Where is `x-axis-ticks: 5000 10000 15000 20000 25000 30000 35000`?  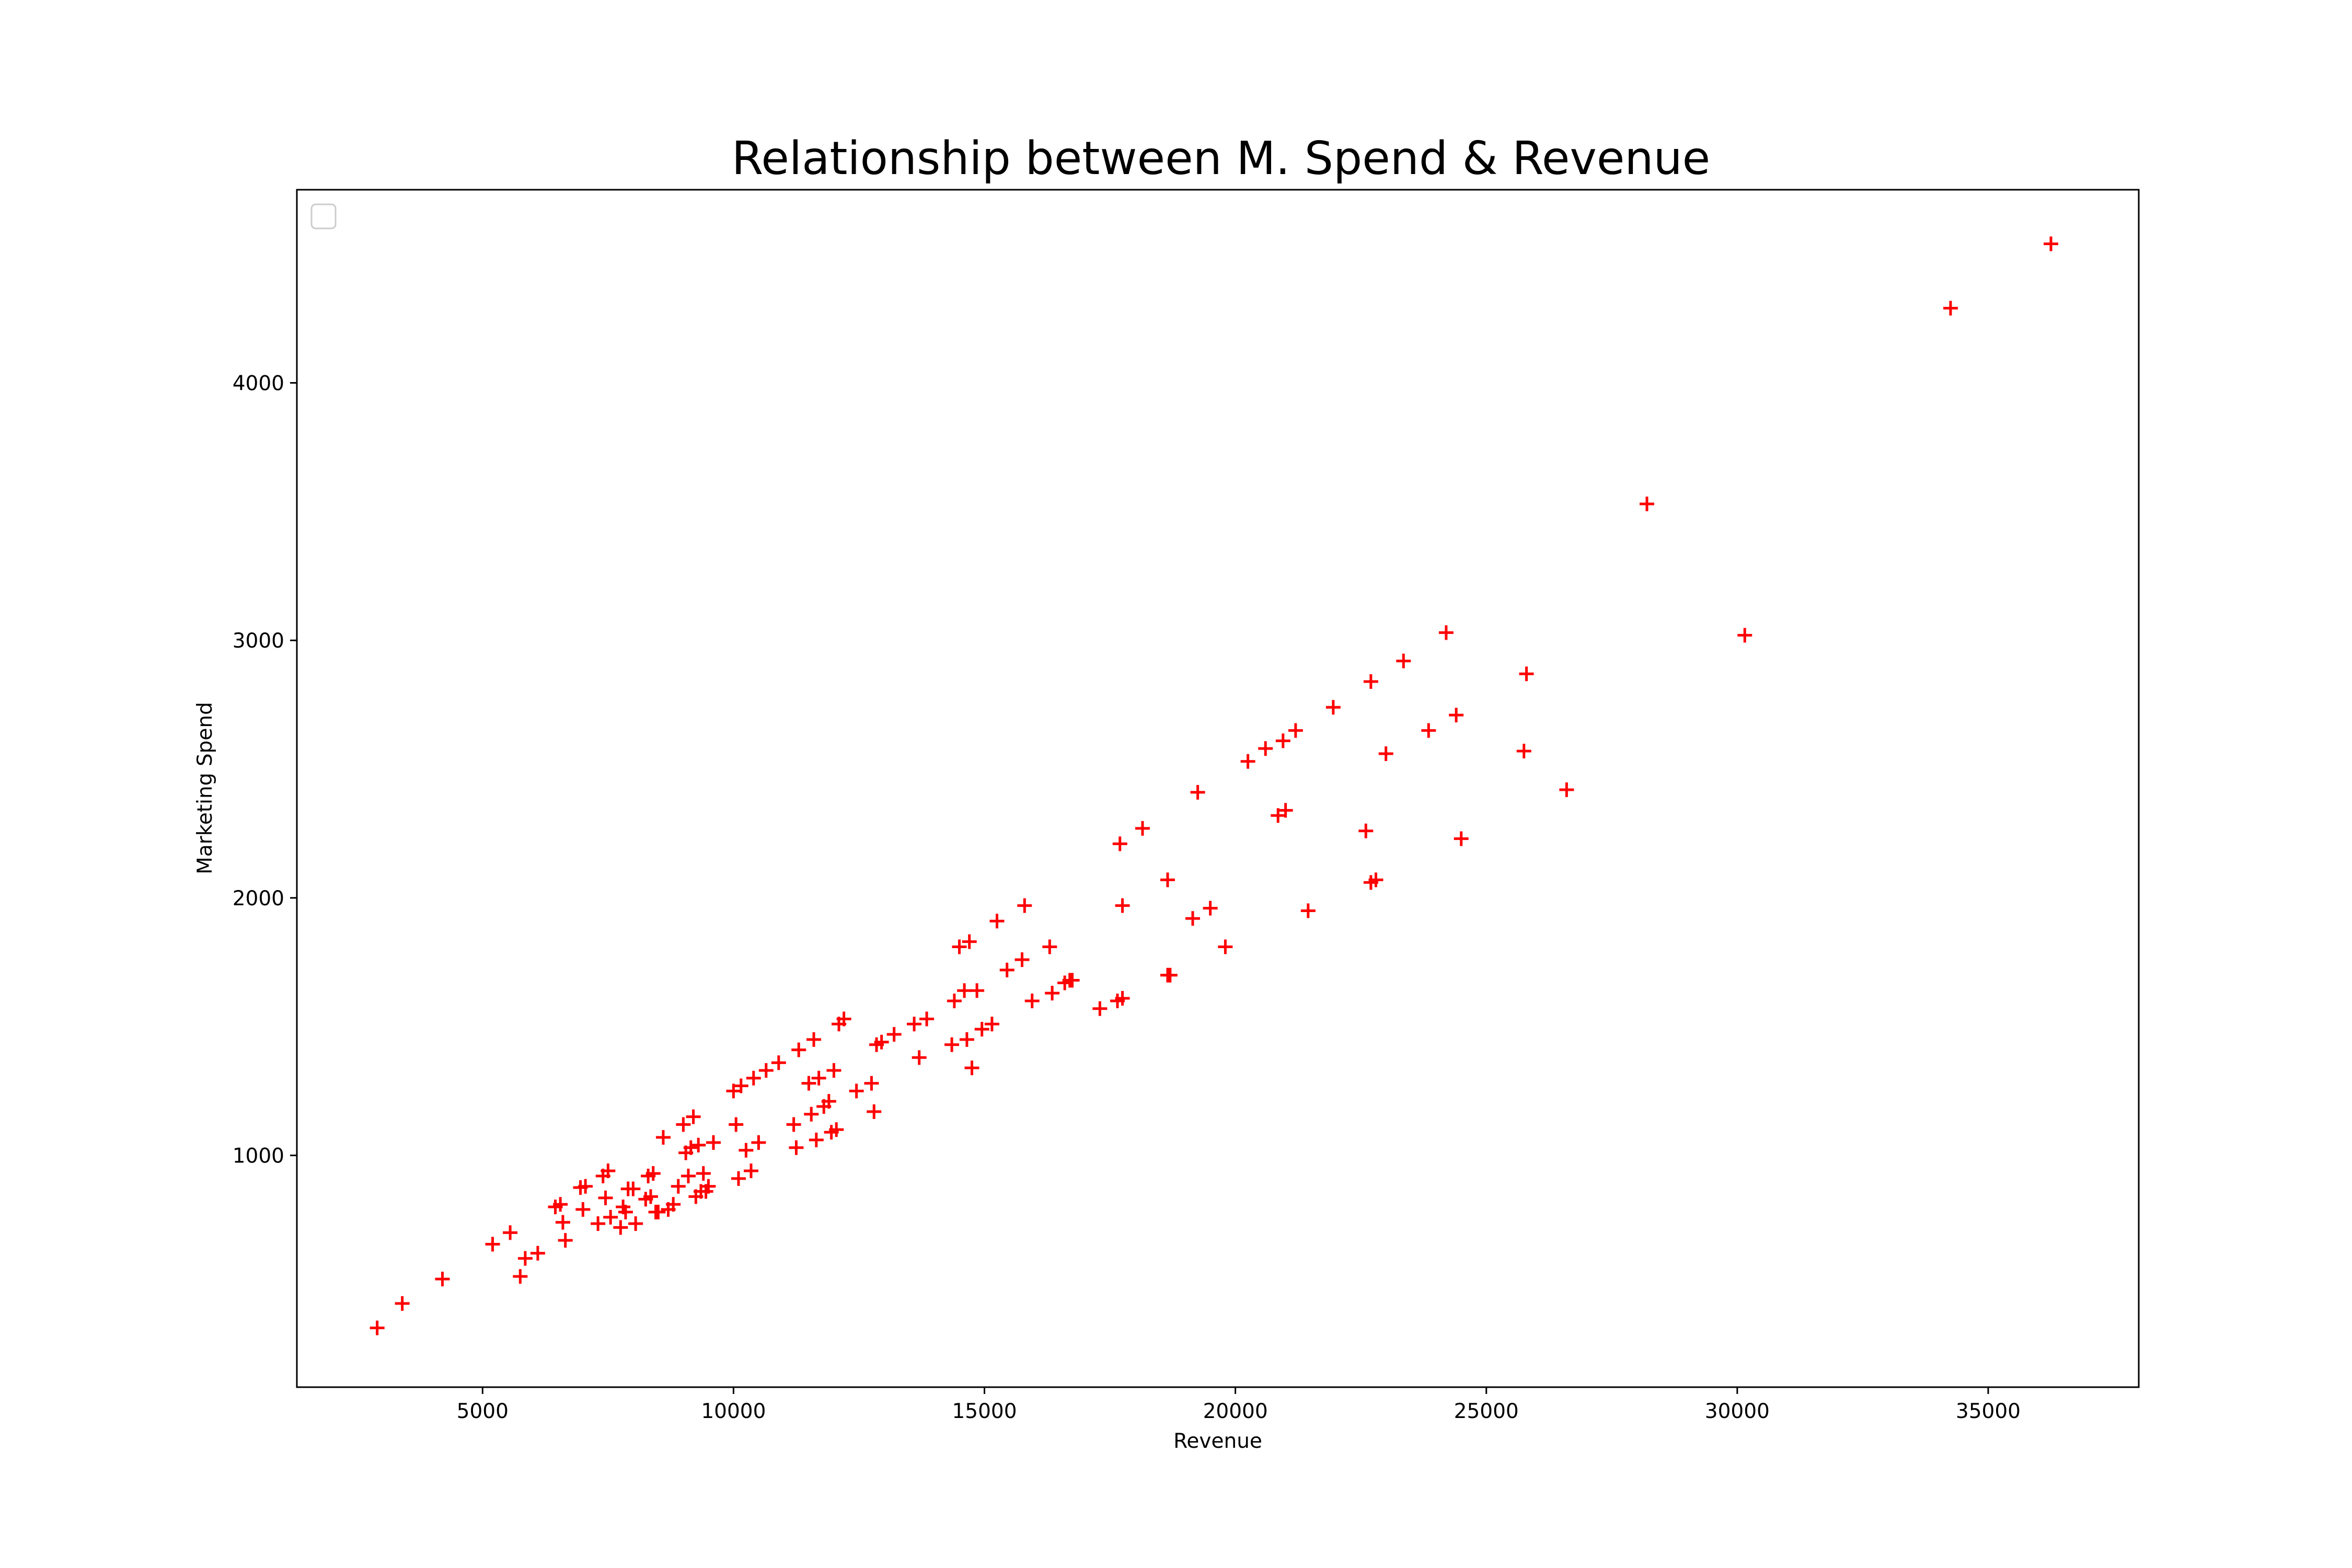 x-axis-ticks: 5000 10000 15000 20000 25000 30000 35000 is located at coordinates (1239, 1405).